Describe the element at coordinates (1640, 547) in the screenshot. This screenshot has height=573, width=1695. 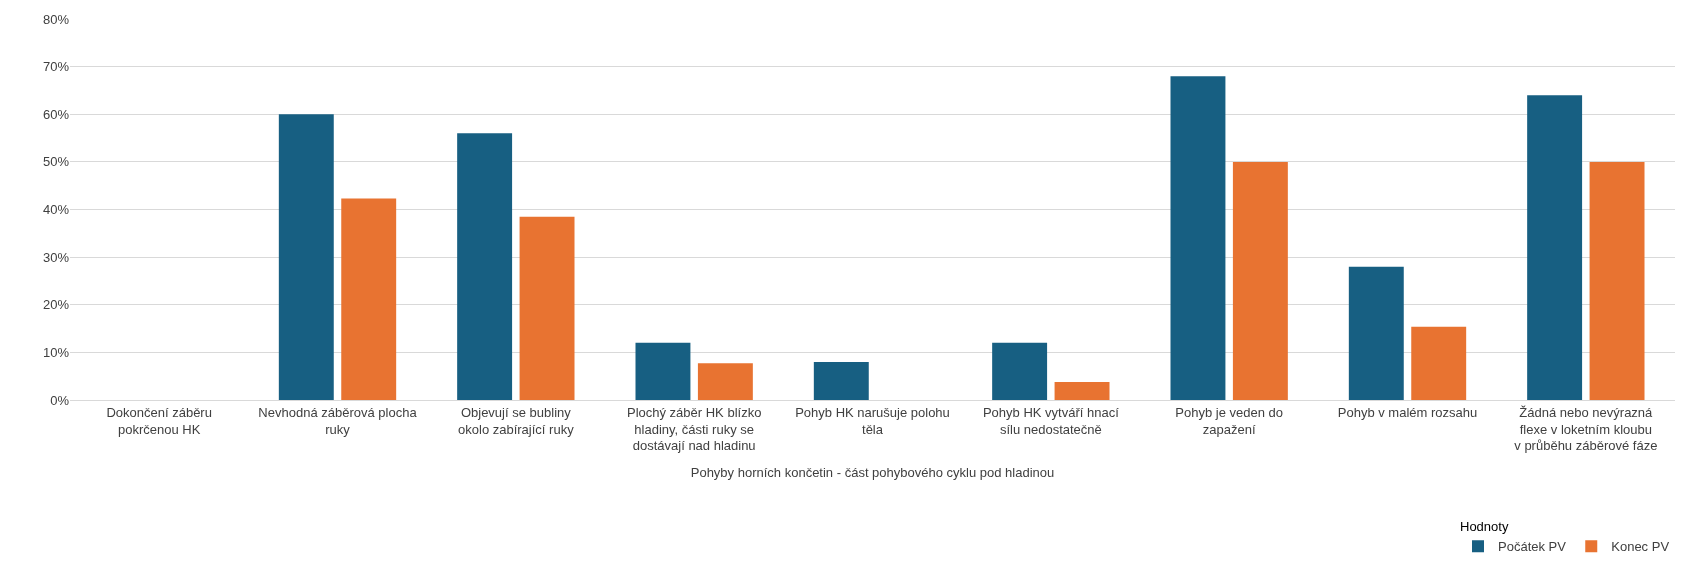
I see `legend-label: Konec PV` at that location.